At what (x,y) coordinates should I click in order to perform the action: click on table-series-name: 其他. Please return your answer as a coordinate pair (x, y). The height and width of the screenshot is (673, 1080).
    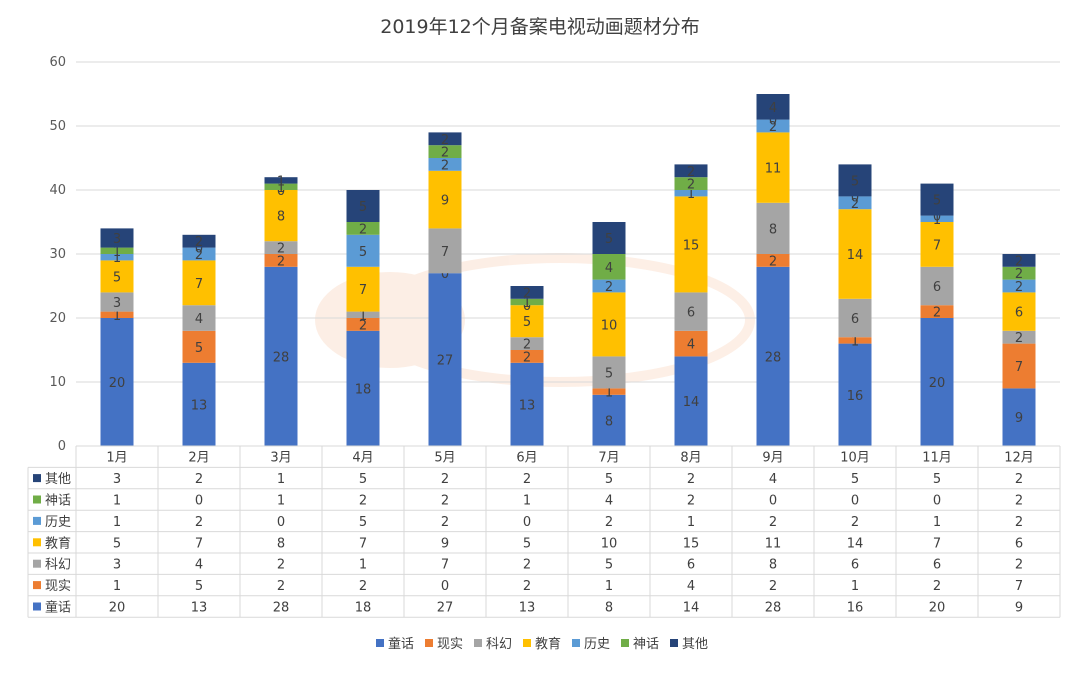
    Looking at the image, I should click on (58, 479).